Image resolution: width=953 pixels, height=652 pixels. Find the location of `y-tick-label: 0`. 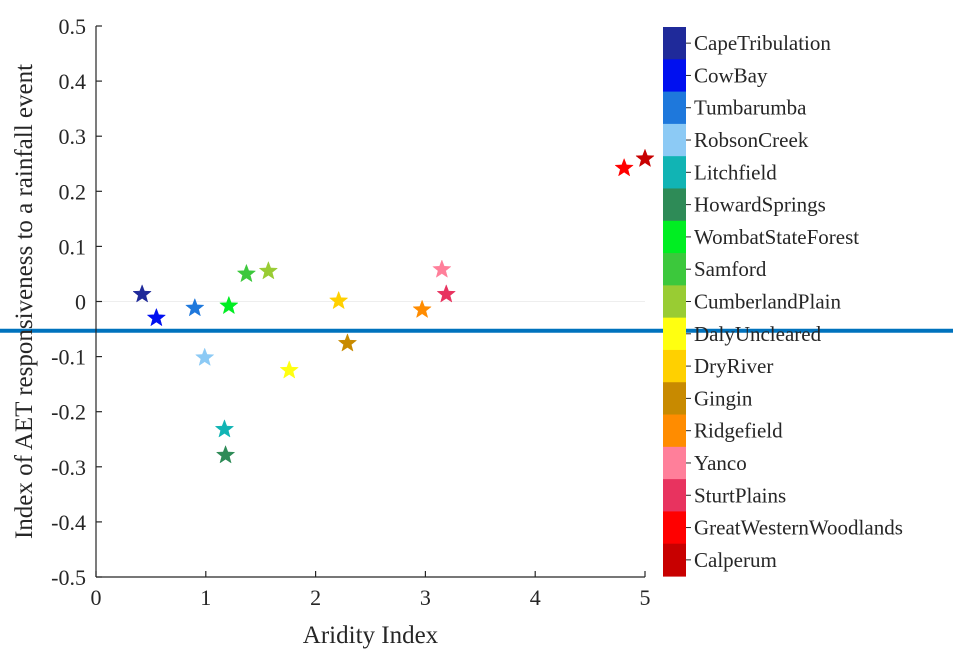

y-tick-label: 0 is located at coordinates (80, 302).